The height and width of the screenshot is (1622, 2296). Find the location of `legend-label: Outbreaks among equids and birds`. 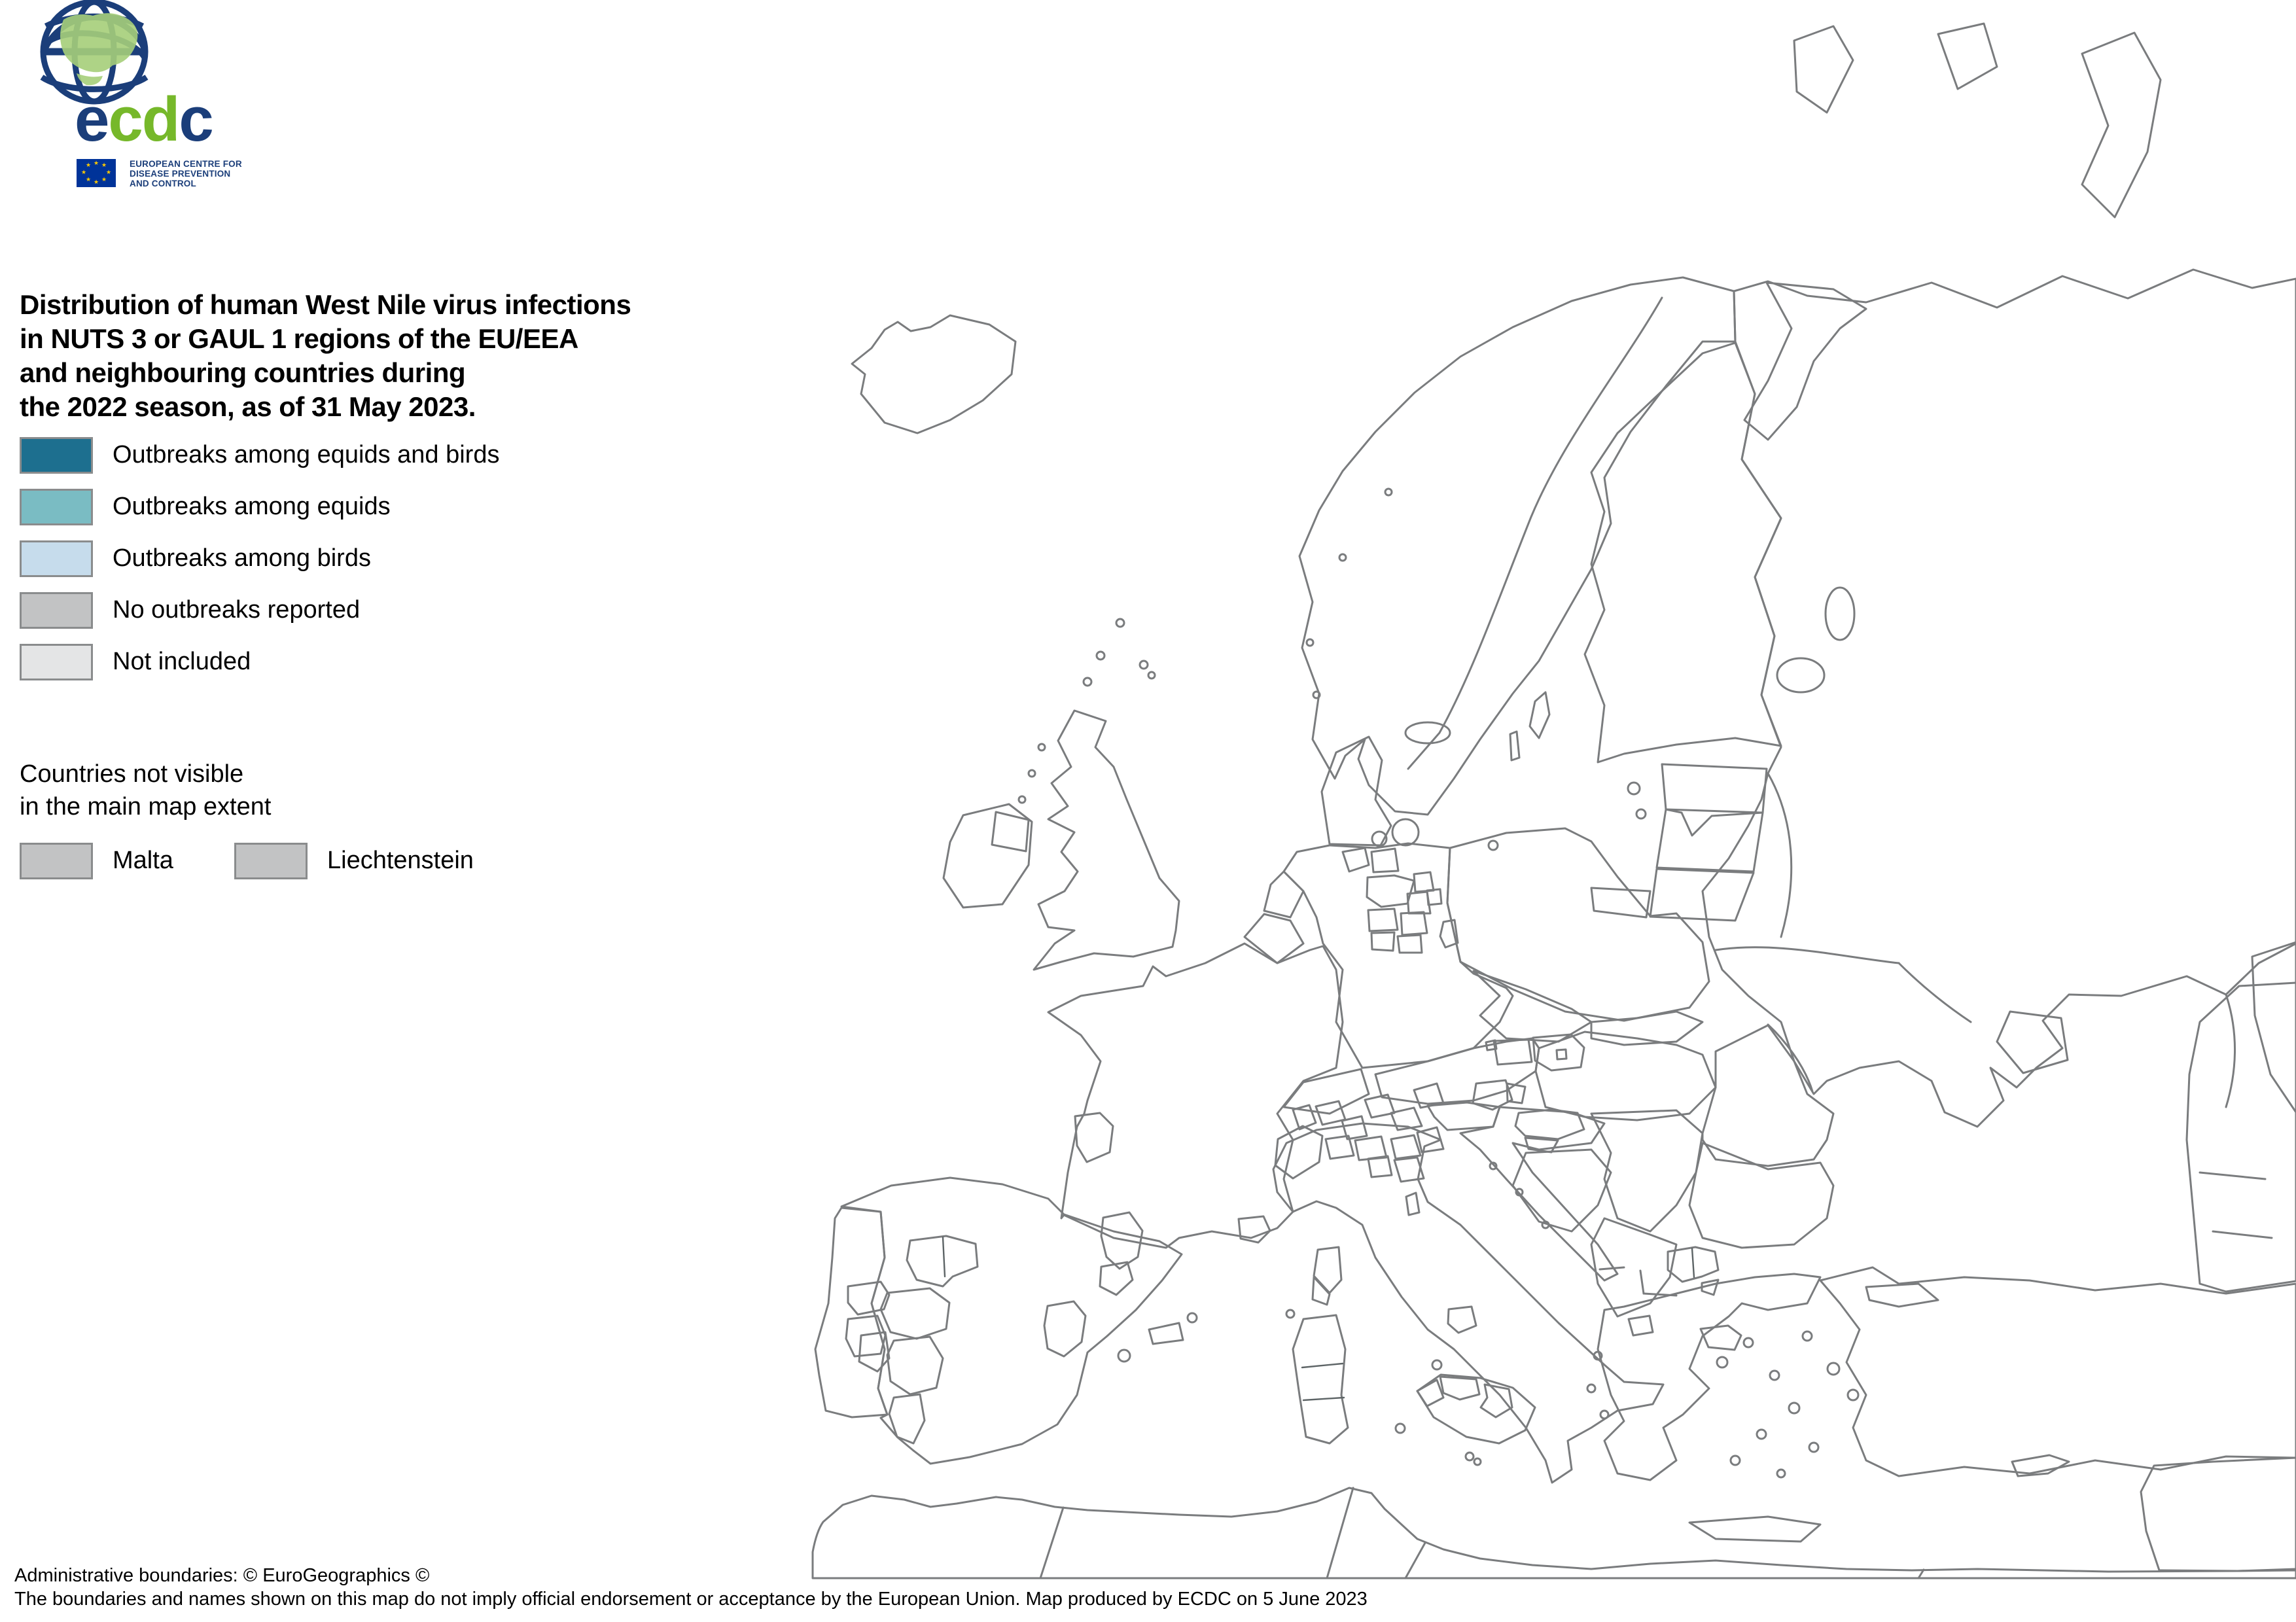

legend-label: Outbreaks among equids and birds is located at coordinates (306, 454).